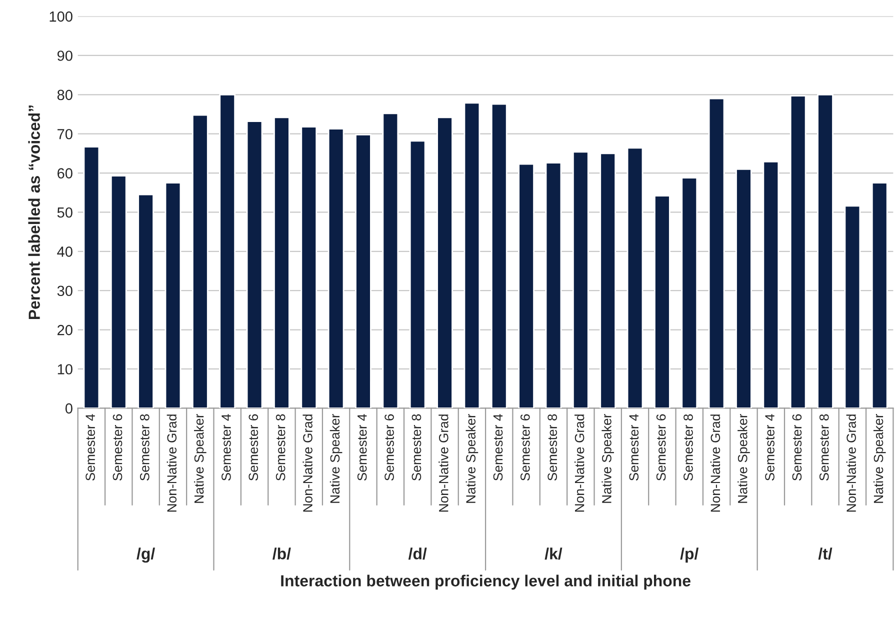  What do you see at coordinates (65, 330) in the screenshot?
I see `y-tick-label: 20` at bounding box center [65, 330].